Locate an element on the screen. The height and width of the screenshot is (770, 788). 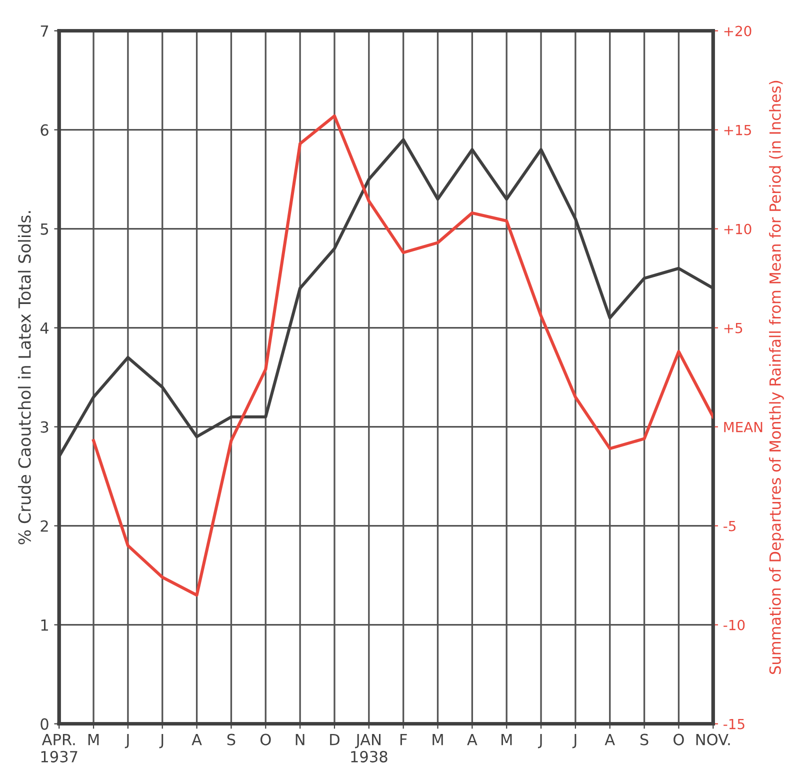
y2-axis-title: Summation of Departures of Monthly Rainfall from Mean for Period (in Inches) is located at coordinates (776, 377).